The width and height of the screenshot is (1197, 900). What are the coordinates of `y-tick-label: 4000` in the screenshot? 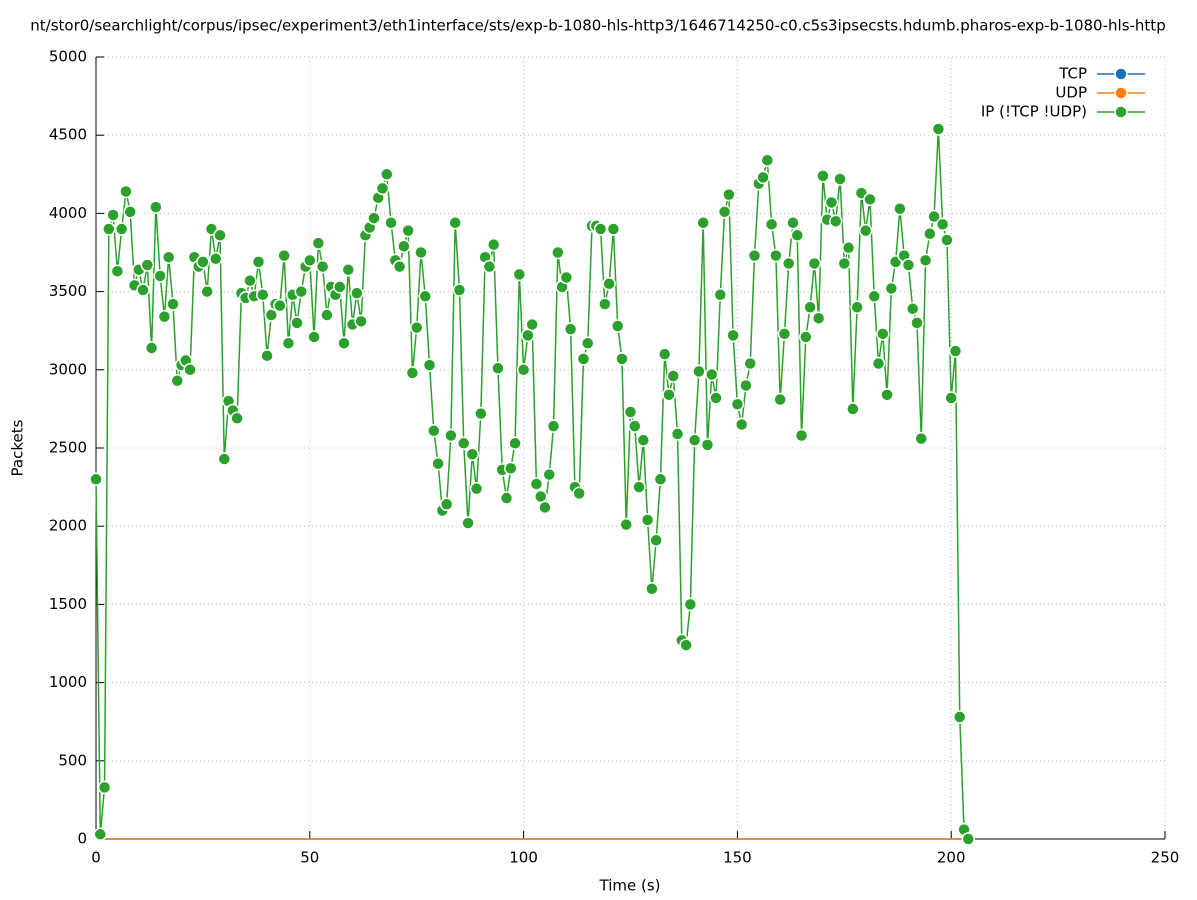 It's located at (68, 213).